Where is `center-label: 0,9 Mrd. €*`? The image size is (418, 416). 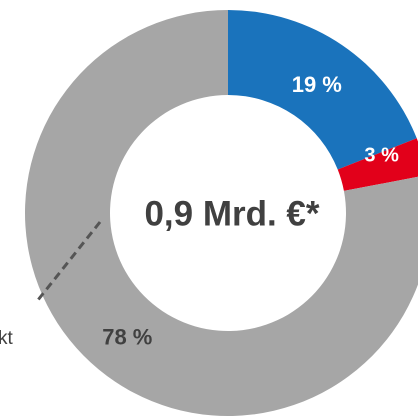
center-label: 0,9 Mrd. €* is located at coordinates (231, 213).